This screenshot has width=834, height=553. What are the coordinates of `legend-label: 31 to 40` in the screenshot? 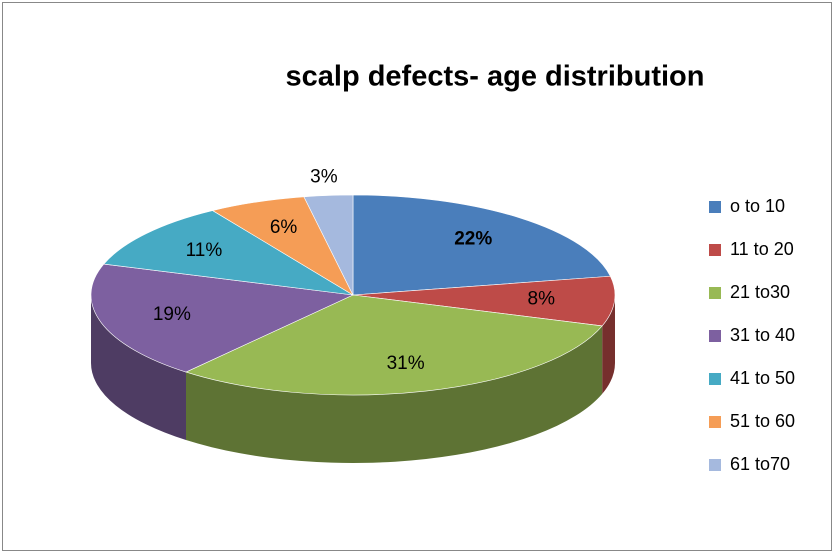 It's located at (762, 335).